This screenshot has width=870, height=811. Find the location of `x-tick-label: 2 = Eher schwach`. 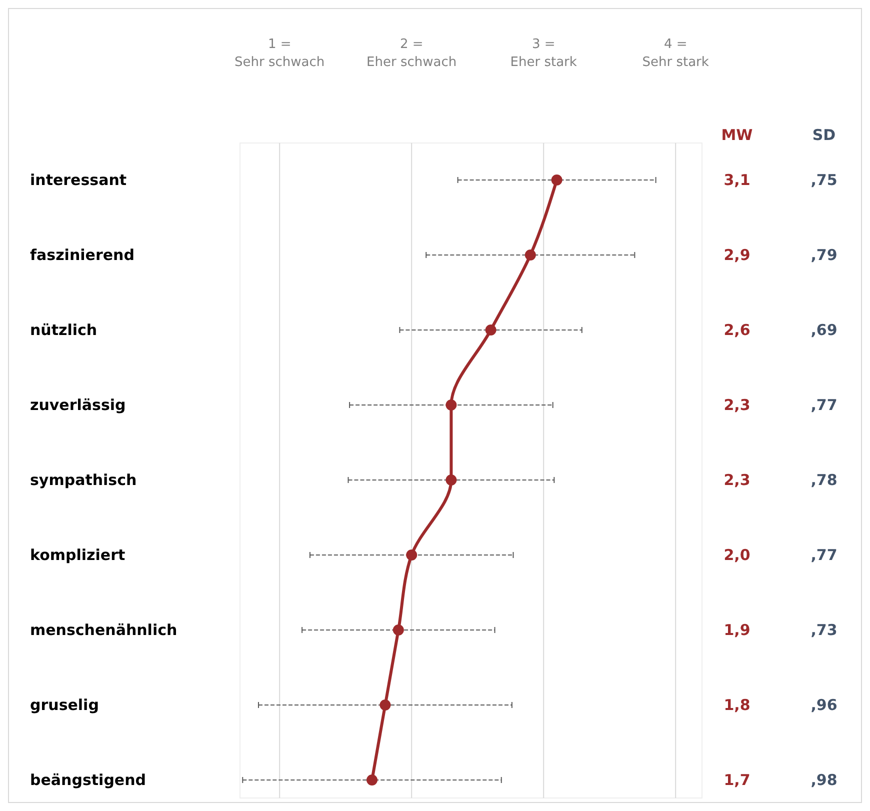

x-tick-label: 2 = Eher schwach is located at coordinates (411, 53).